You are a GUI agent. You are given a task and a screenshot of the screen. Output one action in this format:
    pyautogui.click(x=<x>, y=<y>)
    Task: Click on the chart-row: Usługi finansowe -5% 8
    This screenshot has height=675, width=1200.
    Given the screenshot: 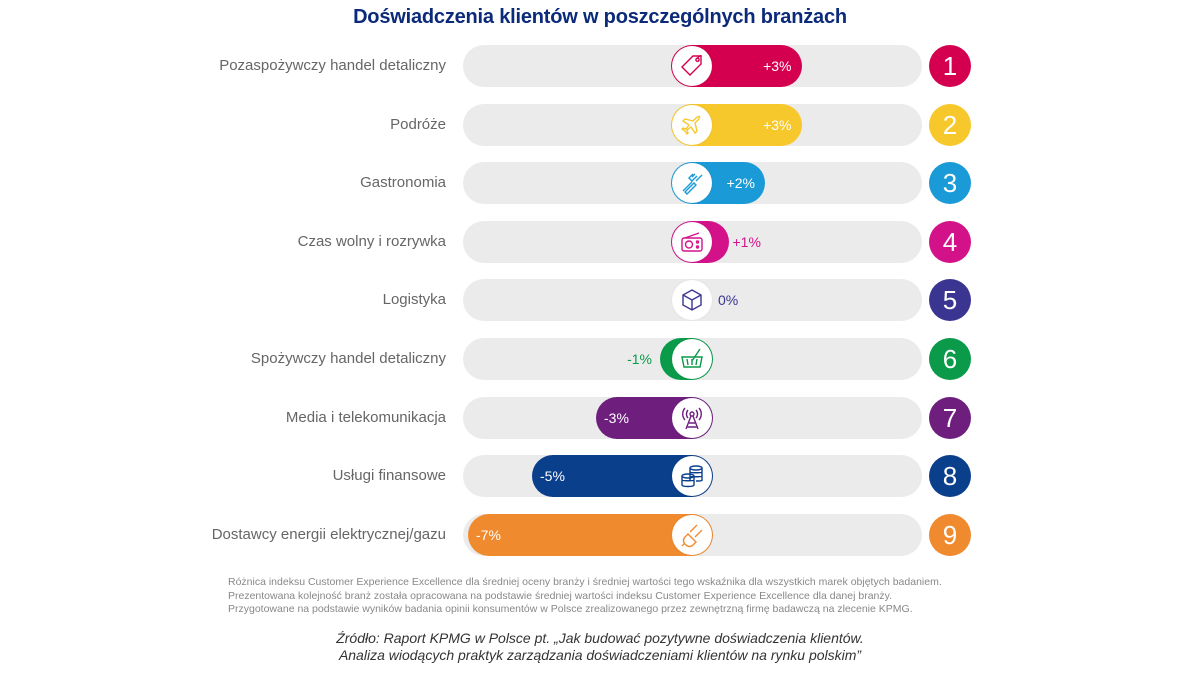 What is the action you would take?
    pyautogui.click(x=600, y=476)
    